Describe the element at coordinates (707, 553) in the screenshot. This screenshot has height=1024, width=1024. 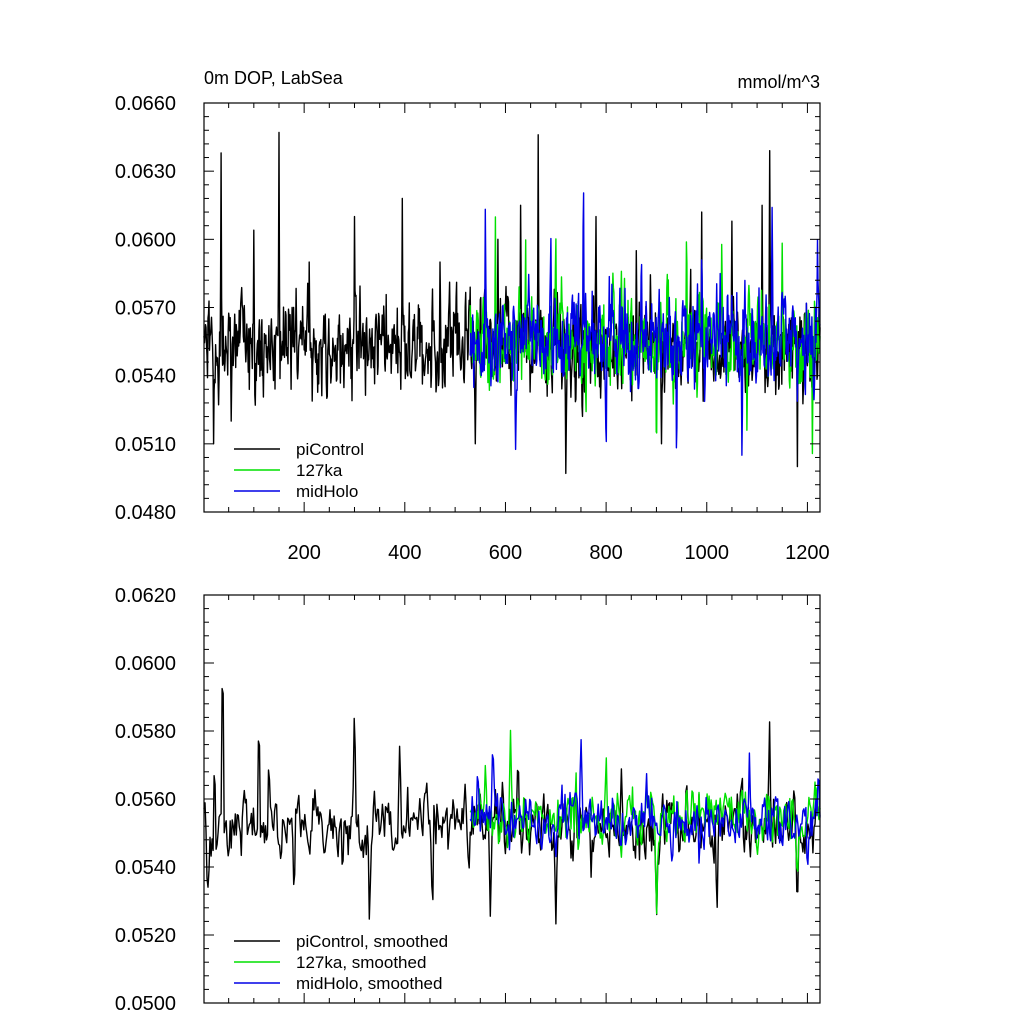
I see `x-tick-label: 1000` at that location.